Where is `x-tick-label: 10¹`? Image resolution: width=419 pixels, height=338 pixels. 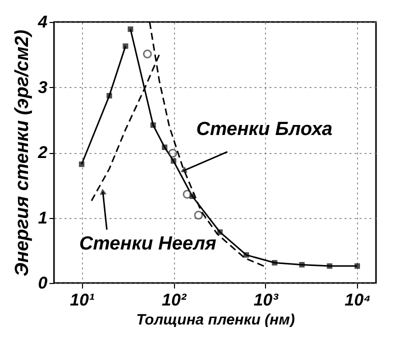
x-tick-label: 10¹ is located at coordinates (82, 300).